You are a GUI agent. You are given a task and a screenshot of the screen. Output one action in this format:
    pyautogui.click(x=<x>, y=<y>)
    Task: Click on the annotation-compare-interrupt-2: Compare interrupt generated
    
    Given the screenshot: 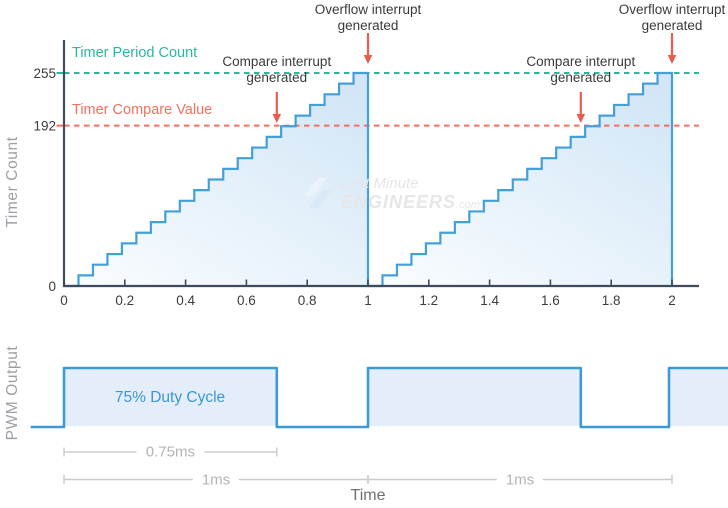 What is the action you would take?
    pyautogui.click(x=580, y=70)
    